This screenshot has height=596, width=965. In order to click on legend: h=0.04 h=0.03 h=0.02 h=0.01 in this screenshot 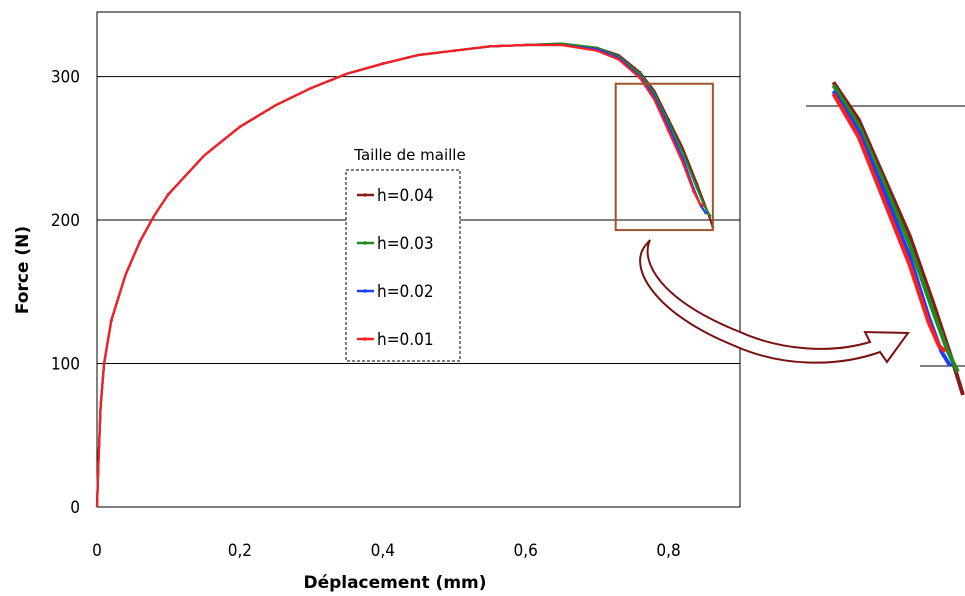, I will do `click(395, 268)`.